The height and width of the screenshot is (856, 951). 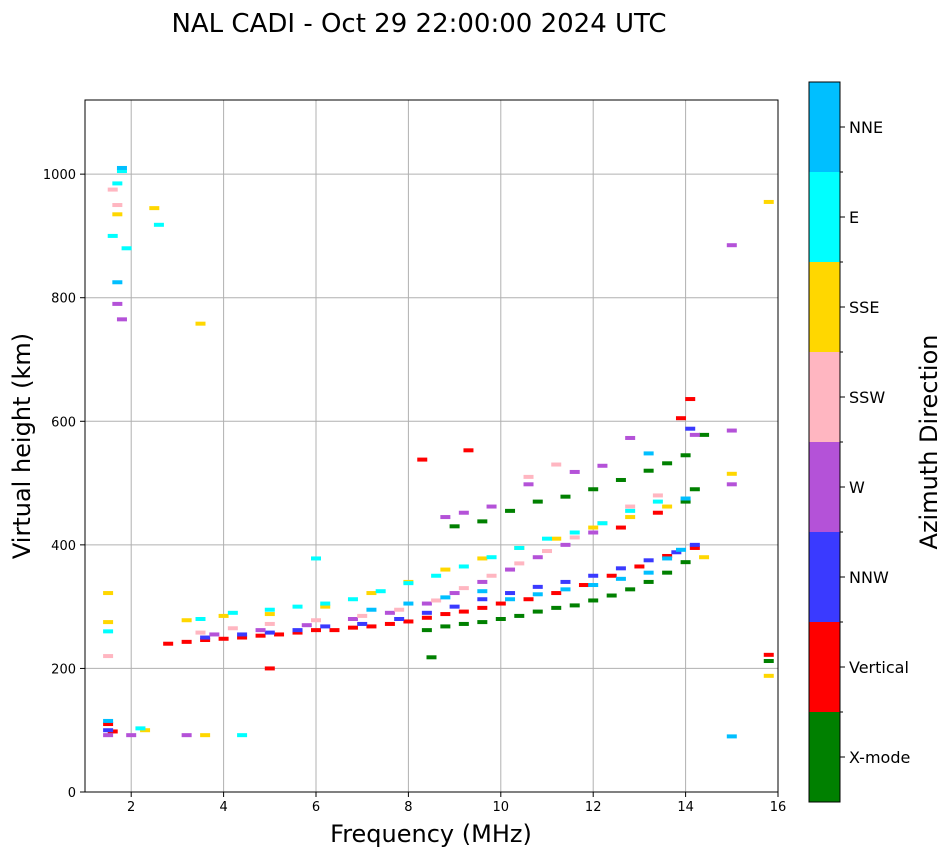 What do you see at coordinates (63, 422) in the screenshot?
I see `y-tick-label: 600` at bounding box center [63, 422].